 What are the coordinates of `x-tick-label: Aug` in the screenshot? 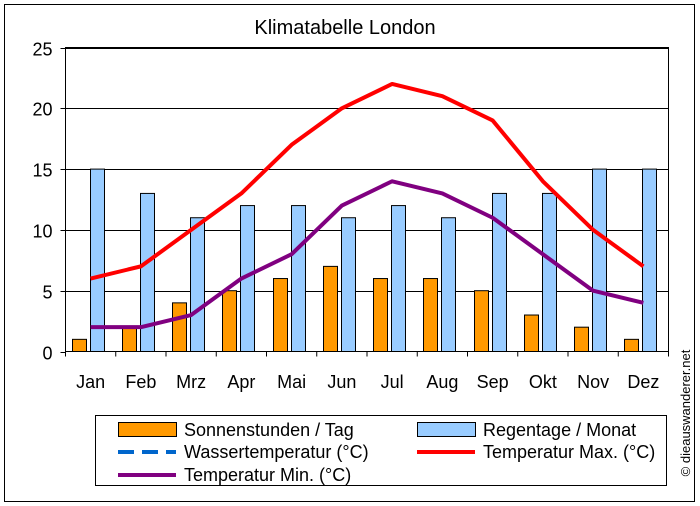 It's located at (442, 382).